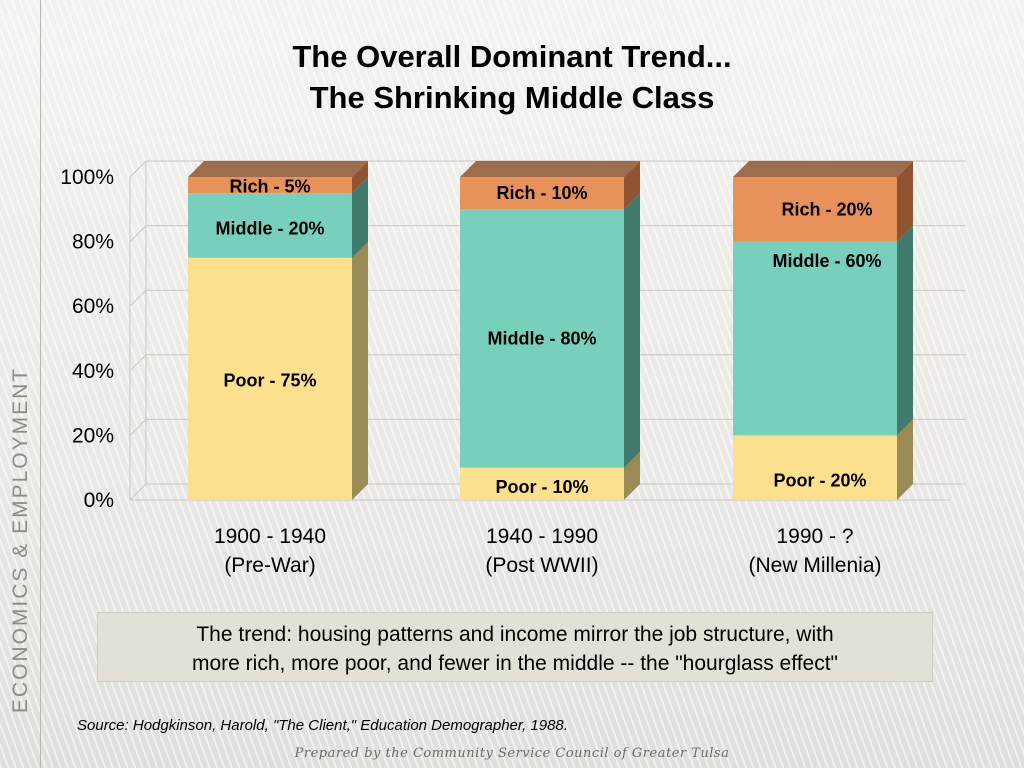  What do you see at coordinates (814, 565) in the screenshot?
I see `x-tick-label: (New Millenia)` at bounding box center [814, 565].